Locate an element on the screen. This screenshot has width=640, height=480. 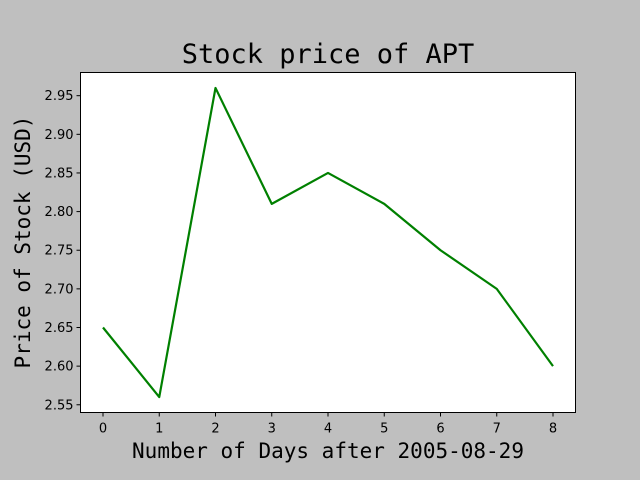
x-tick-label: 1 is located at coordinates (159, 429).